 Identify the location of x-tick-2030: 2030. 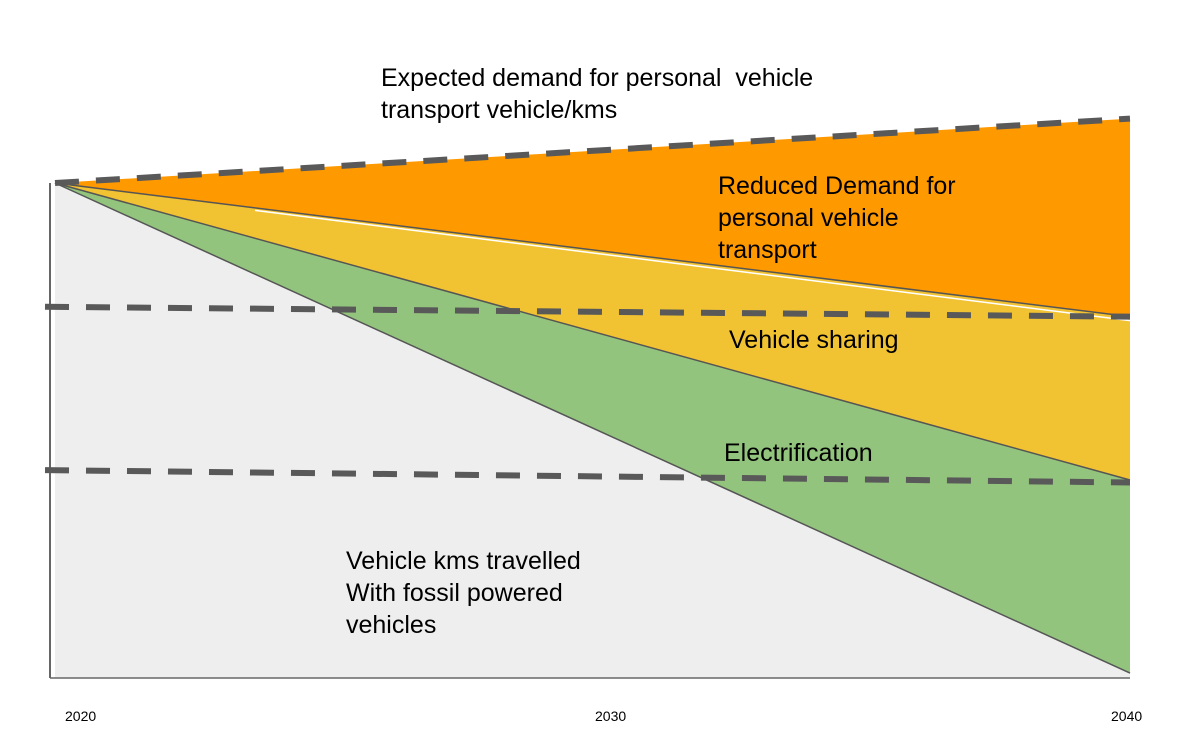
(611, 716).